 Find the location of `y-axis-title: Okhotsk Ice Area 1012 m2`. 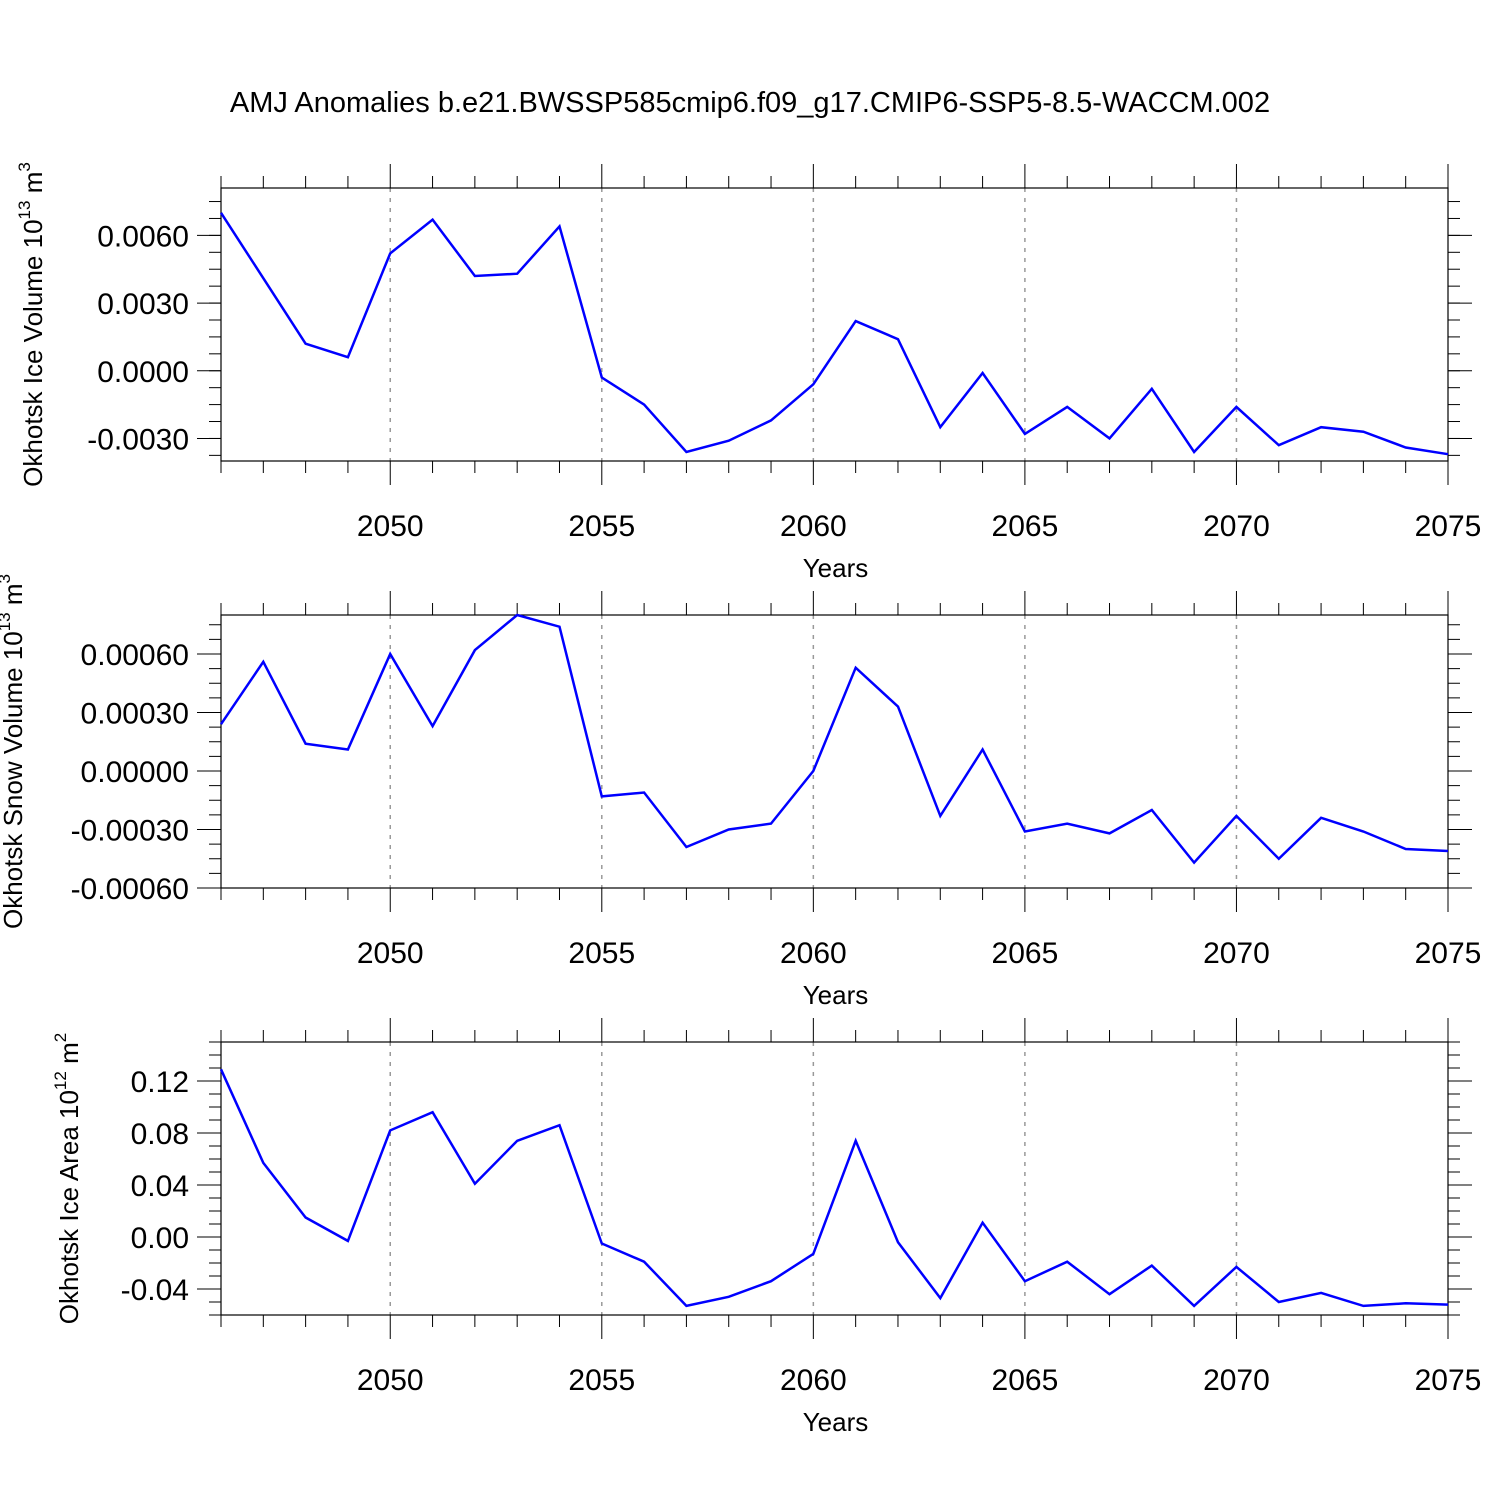

y-axis-title: Okhotsk Ice Area 1012 m2 is located at coordinates (67, 1178).